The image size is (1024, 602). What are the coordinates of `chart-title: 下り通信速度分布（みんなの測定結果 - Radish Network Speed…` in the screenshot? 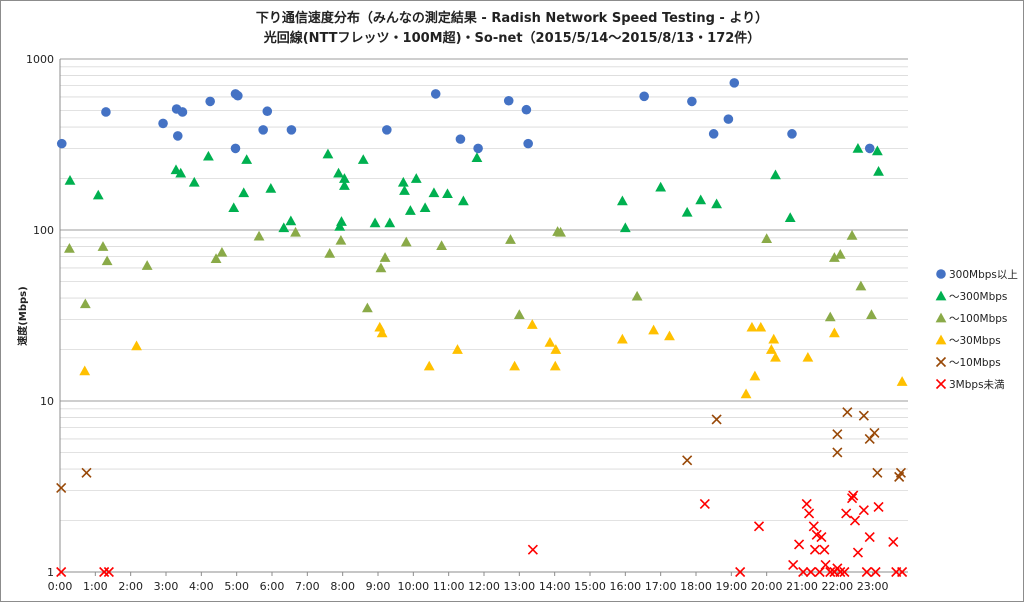 It's located at (512, 18).